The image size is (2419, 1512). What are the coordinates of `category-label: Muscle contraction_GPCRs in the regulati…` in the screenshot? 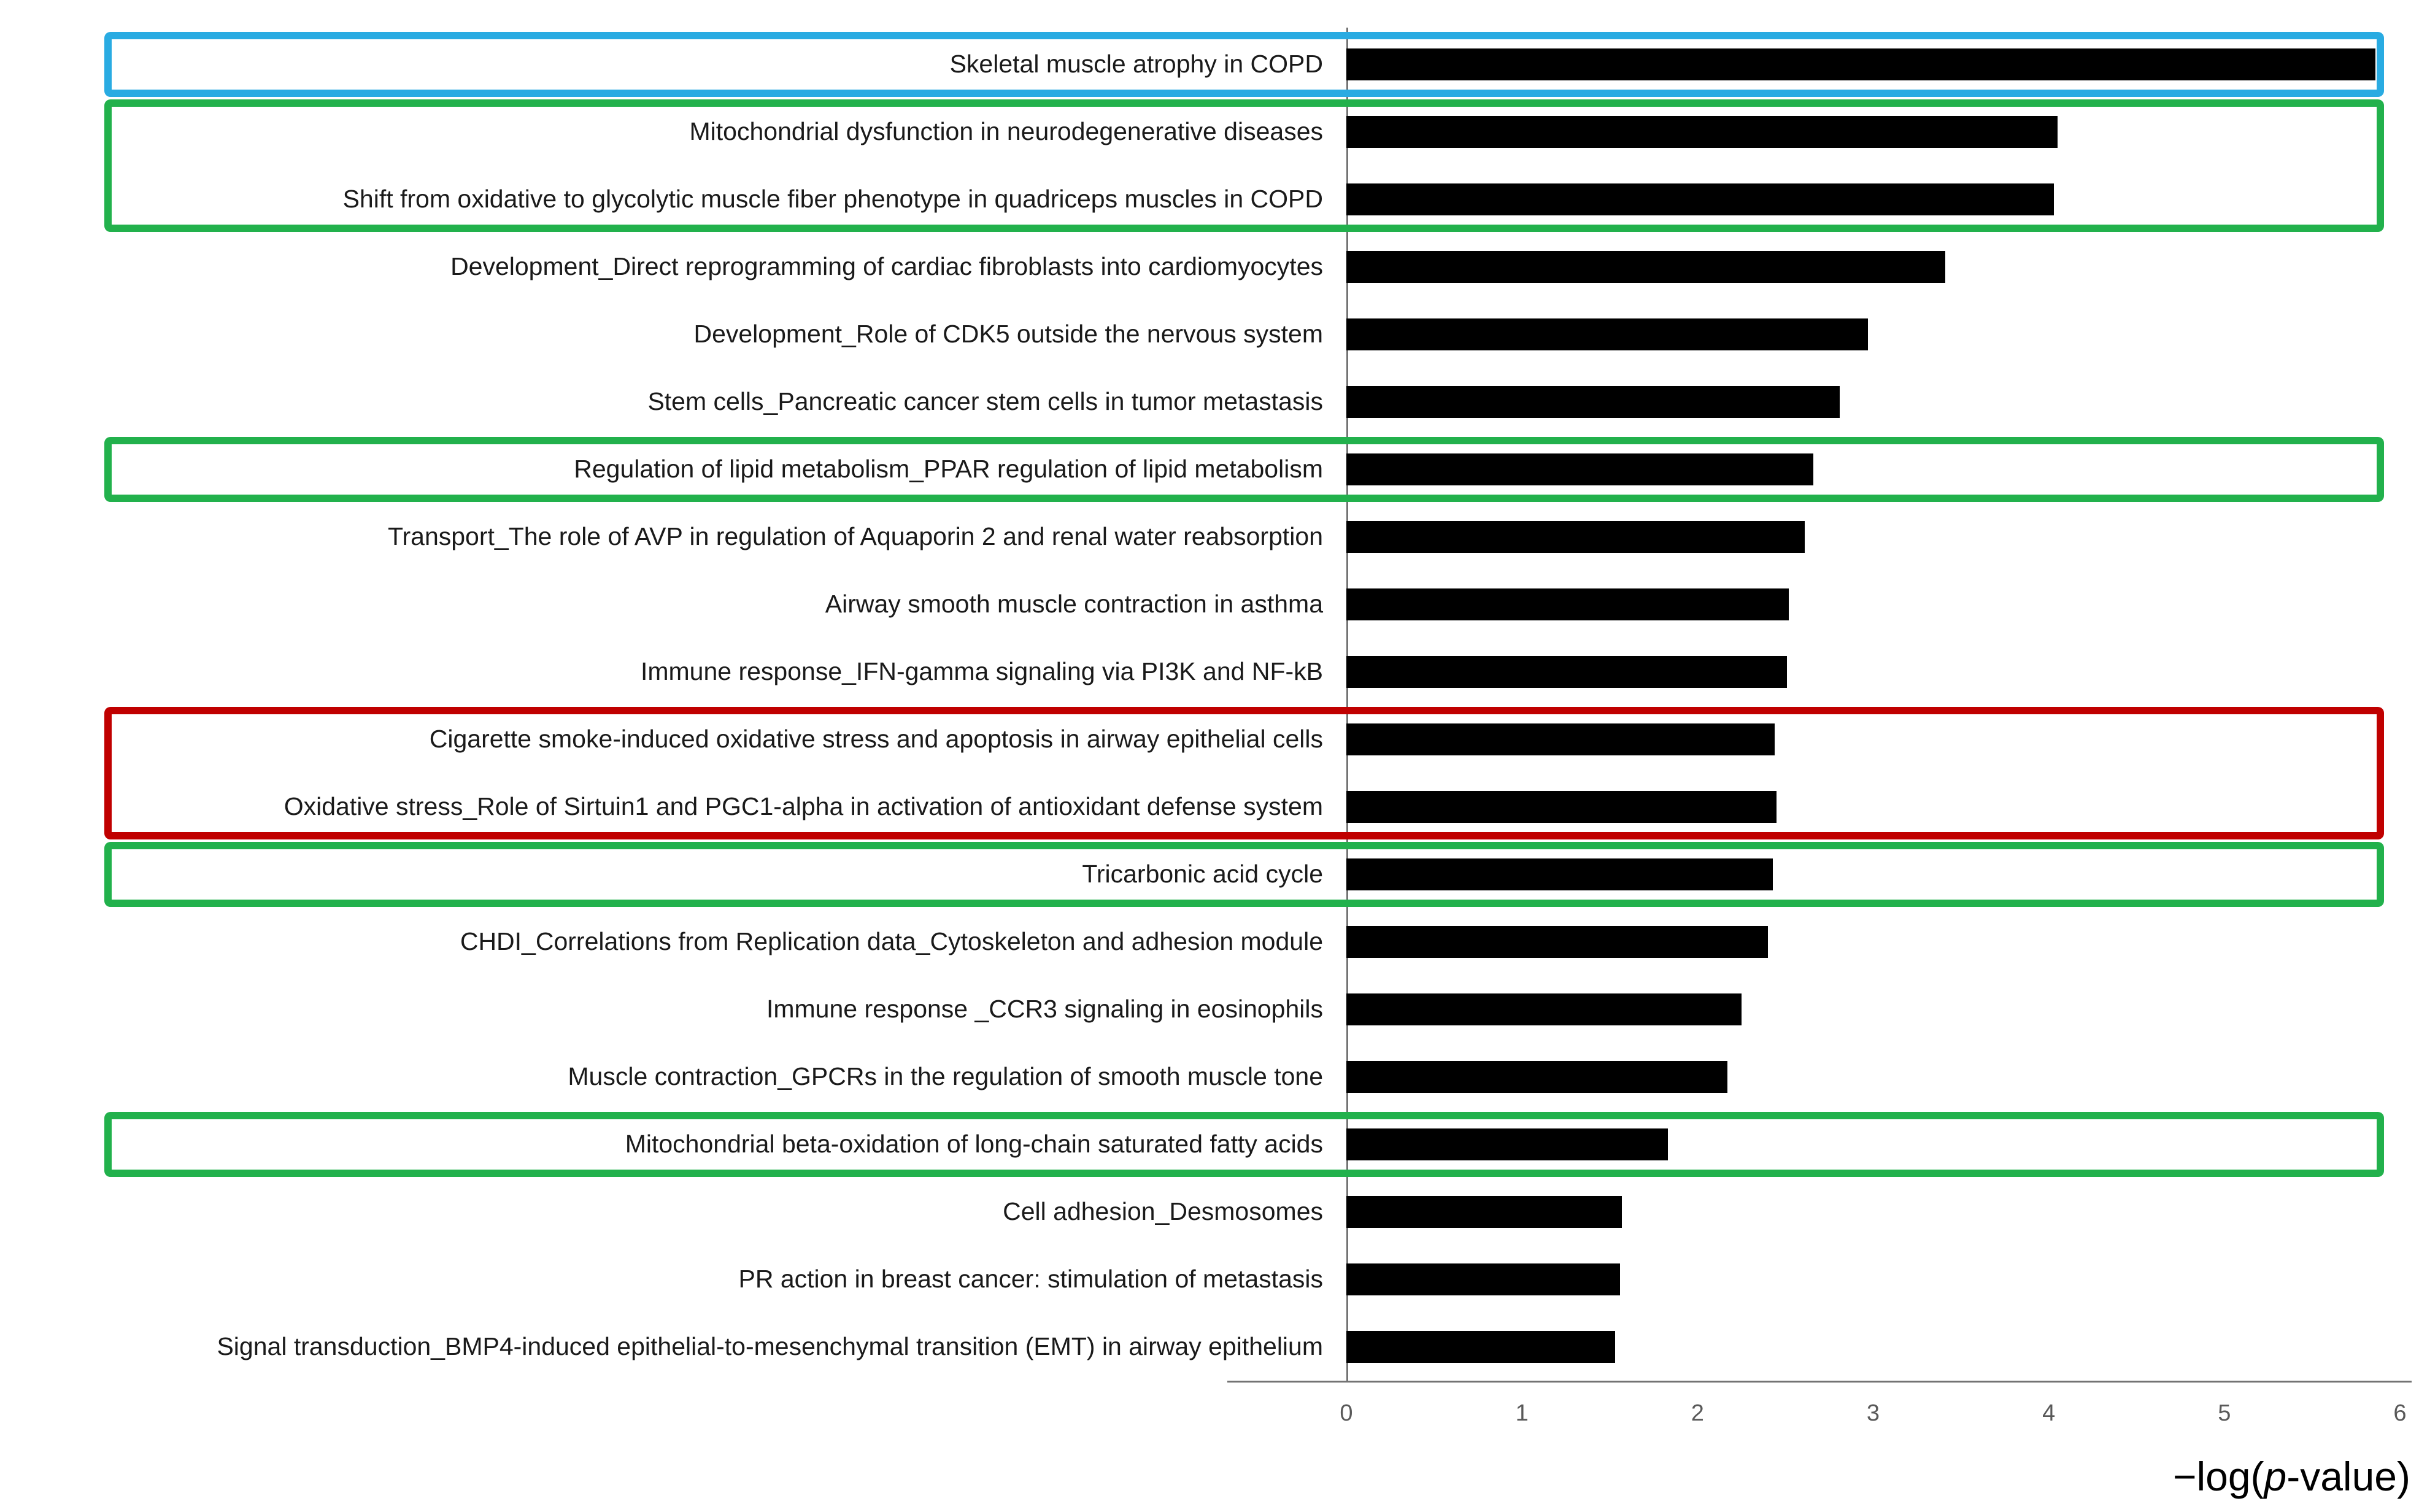 It's located at (945, 1076).